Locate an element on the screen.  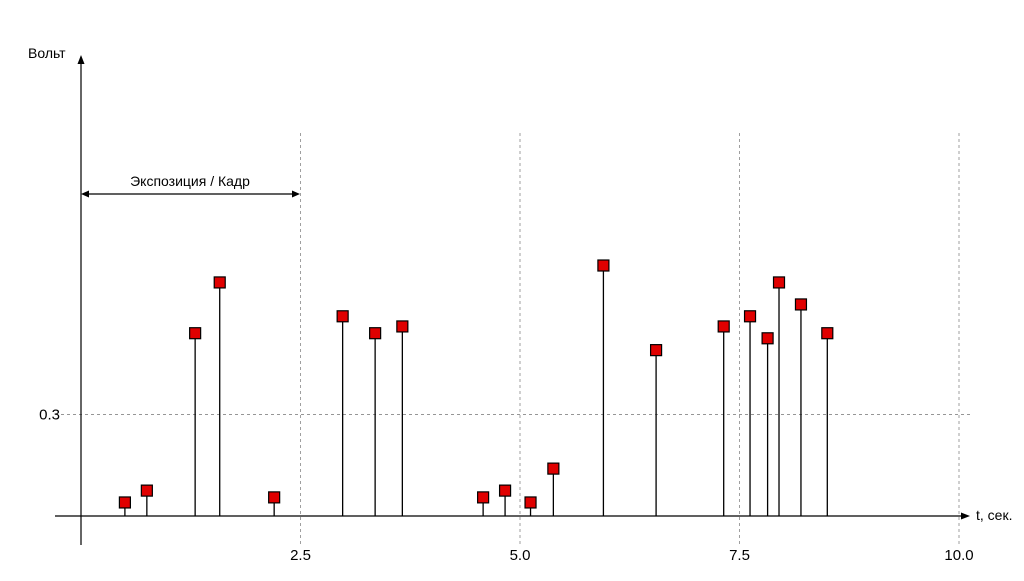
x-tick-label: 10.0 is located at coordinates (958, 555).